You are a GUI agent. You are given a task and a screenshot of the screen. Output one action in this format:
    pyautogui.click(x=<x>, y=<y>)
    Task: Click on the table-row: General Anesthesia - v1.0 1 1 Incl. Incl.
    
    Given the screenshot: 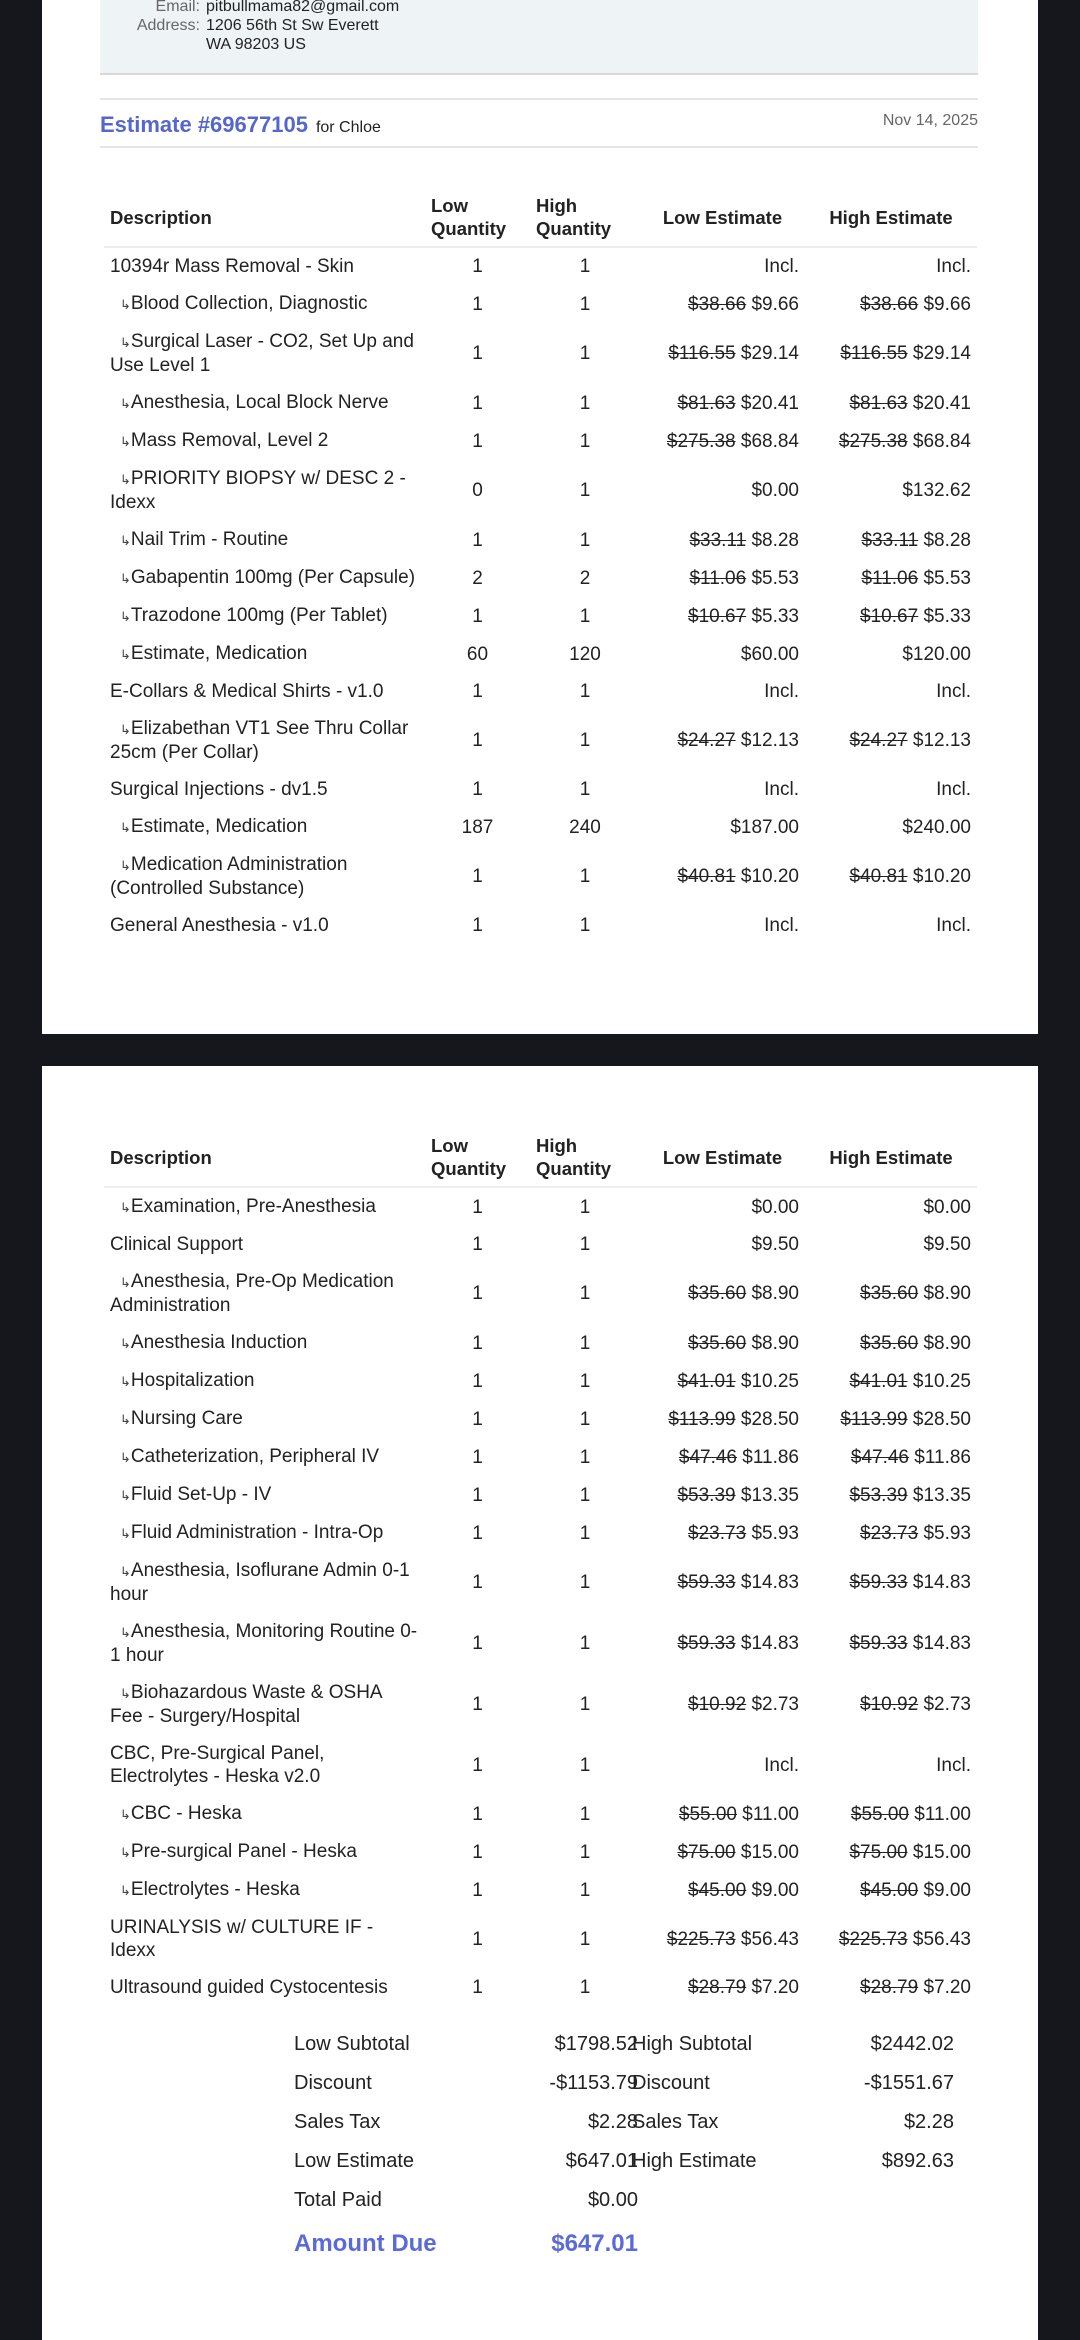 What is the action you would take?
    pyautogui.click(x=540, y=925)
    